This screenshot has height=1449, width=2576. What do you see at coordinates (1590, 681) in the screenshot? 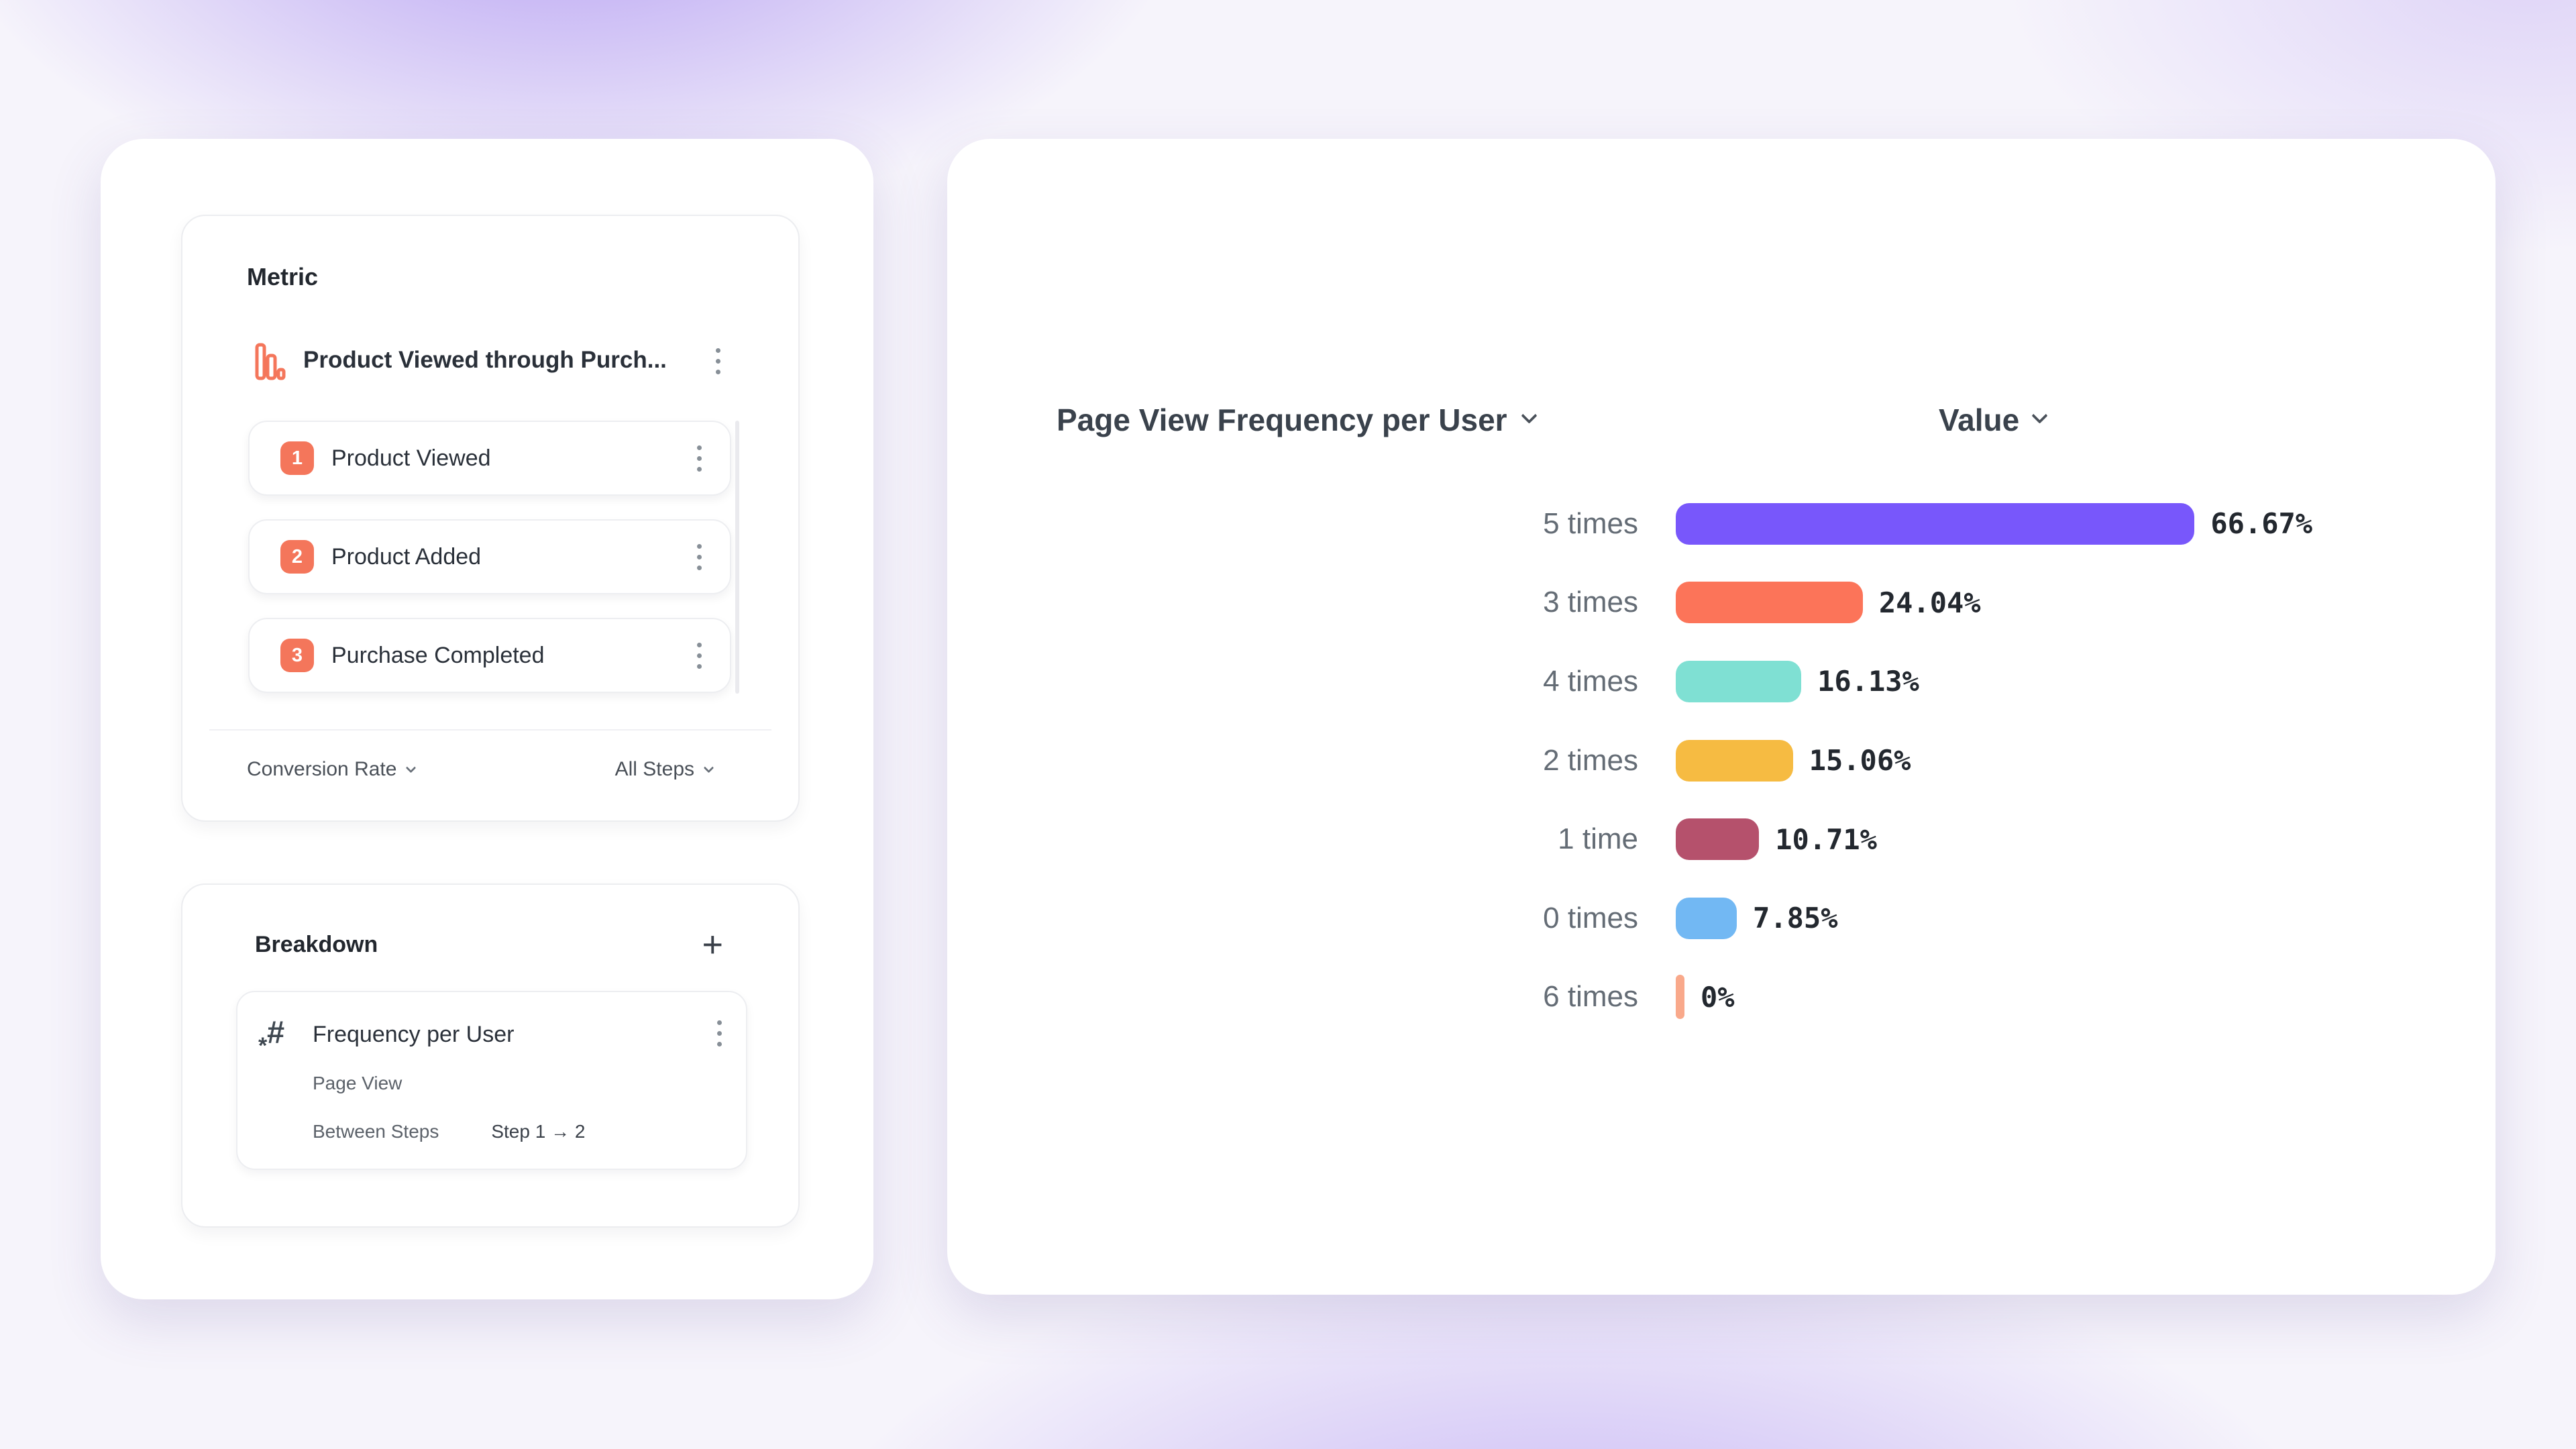
I see `chart-row-label: 4 times` at bounding box center [1590, 681].